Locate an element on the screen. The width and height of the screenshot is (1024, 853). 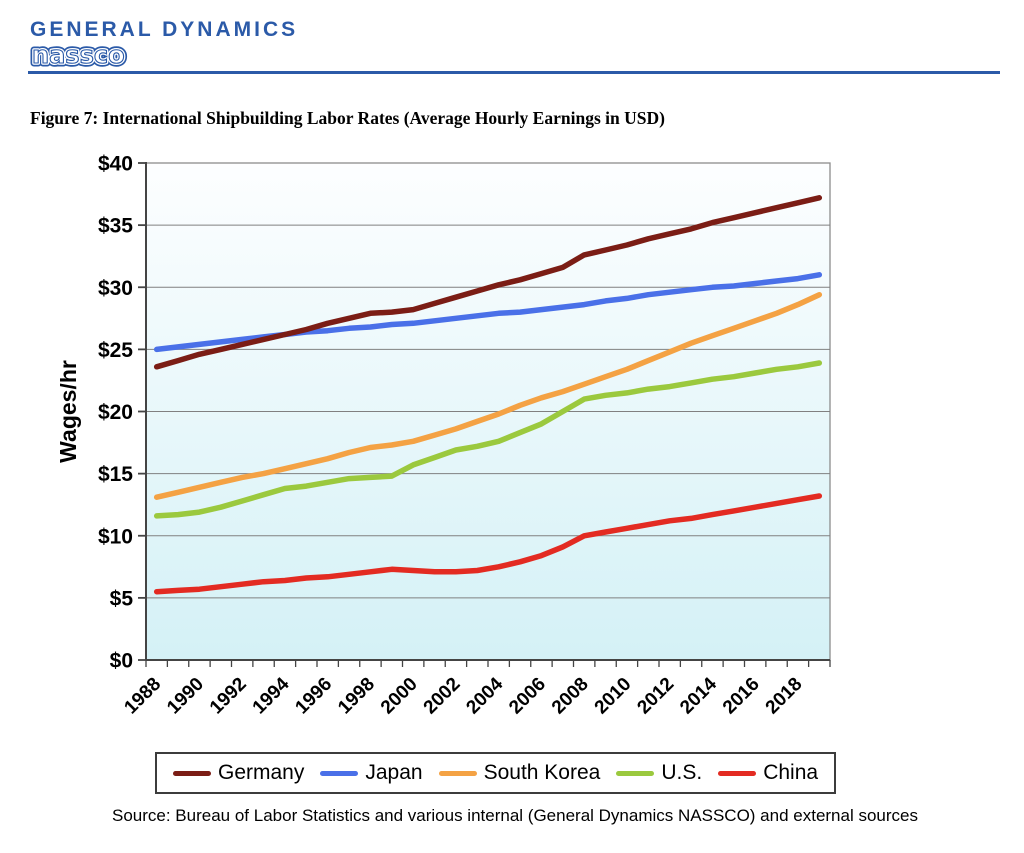
svg-text: $10 is located at coordinates (115, 536).